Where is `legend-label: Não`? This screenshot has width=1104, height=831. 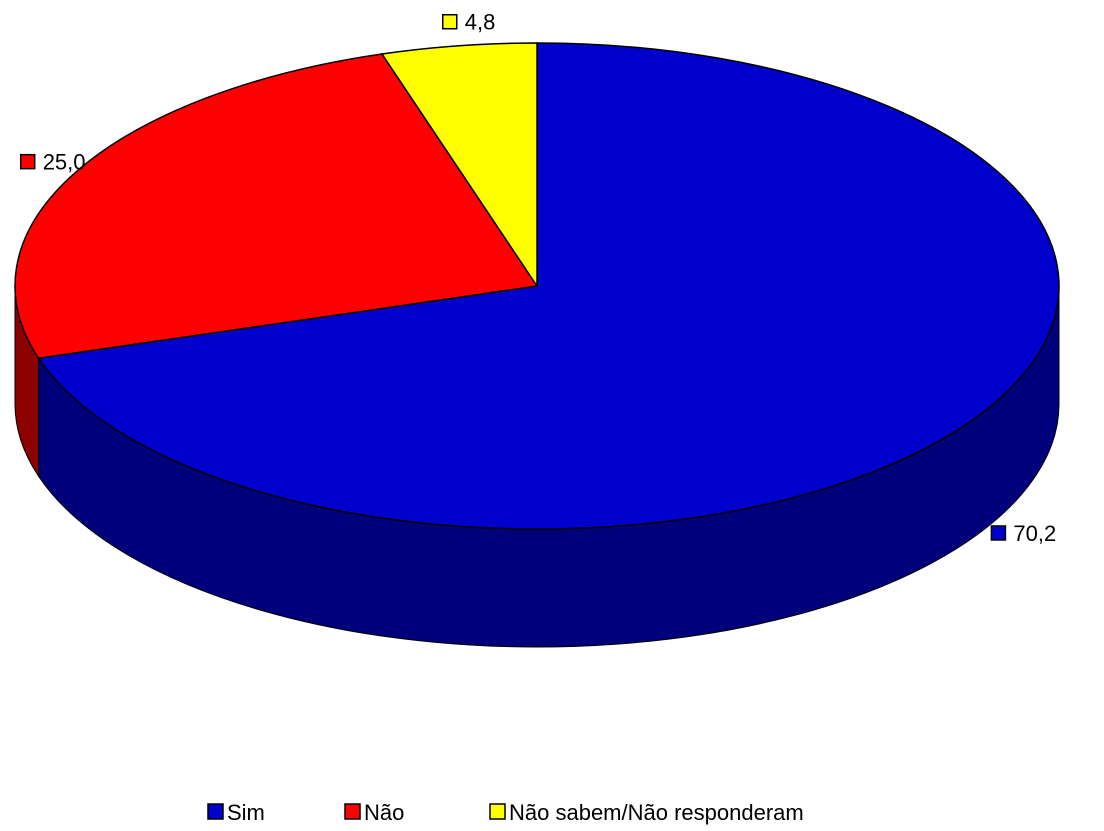 legend-label: Não is located at coordinates (384, 812).